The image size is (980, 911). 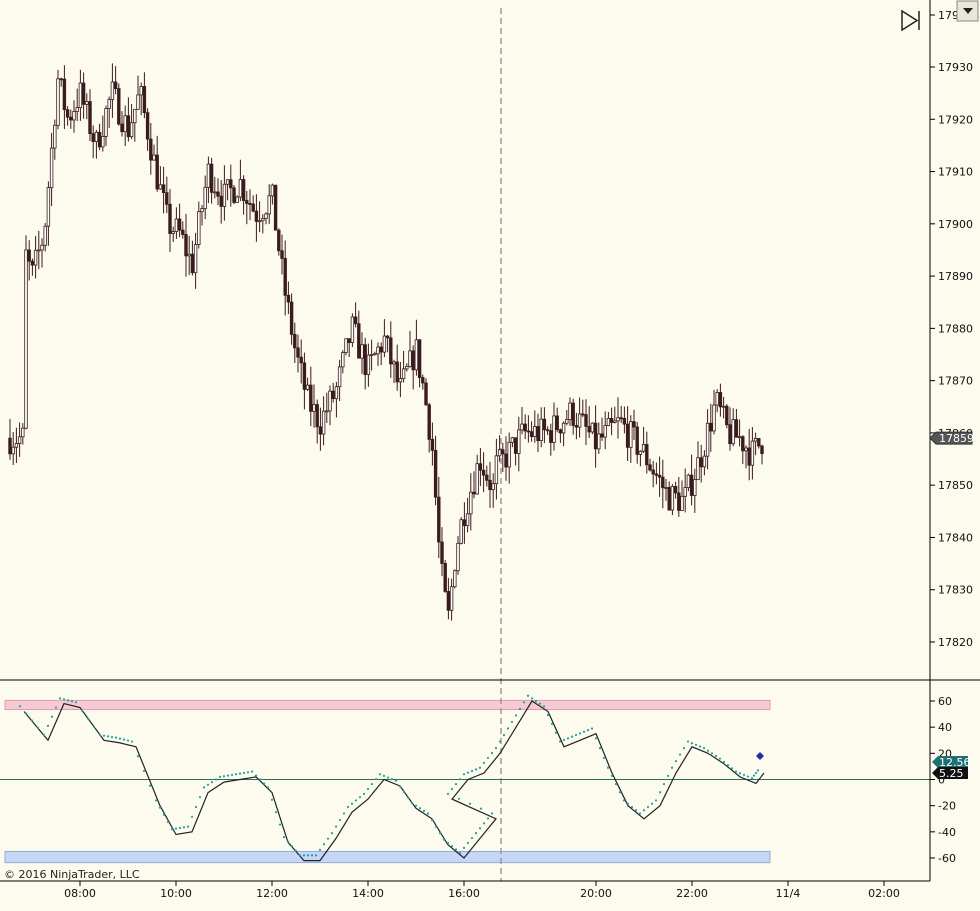 I want to click on osc-value-tag-bg, so click(x=950, y=773).